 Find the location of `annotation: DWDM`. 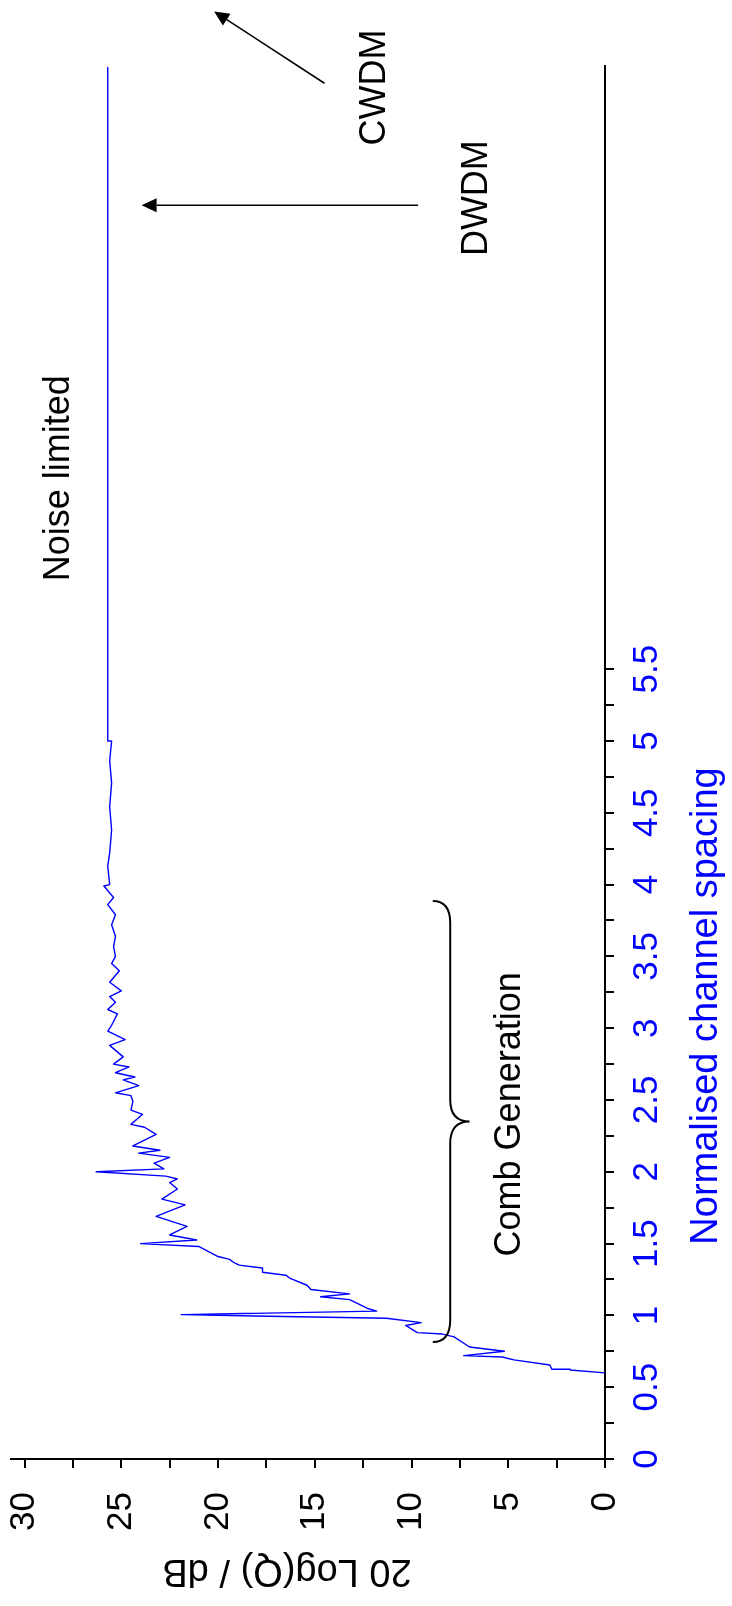

annotation: DWDM is located at coordinates (475, 198).